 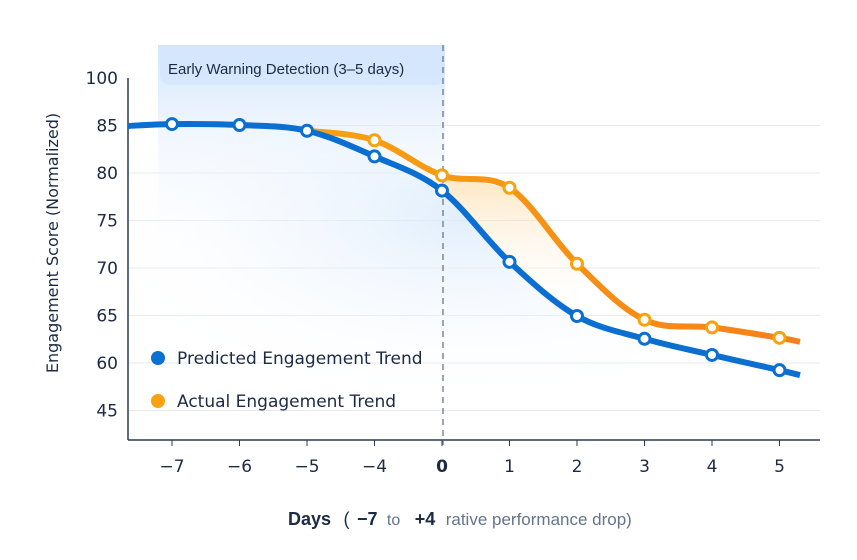 What do you see at coordinates (309, 519) in the screenshot?
I see `x-label-bold: Days` at bounding box center [309, 519].